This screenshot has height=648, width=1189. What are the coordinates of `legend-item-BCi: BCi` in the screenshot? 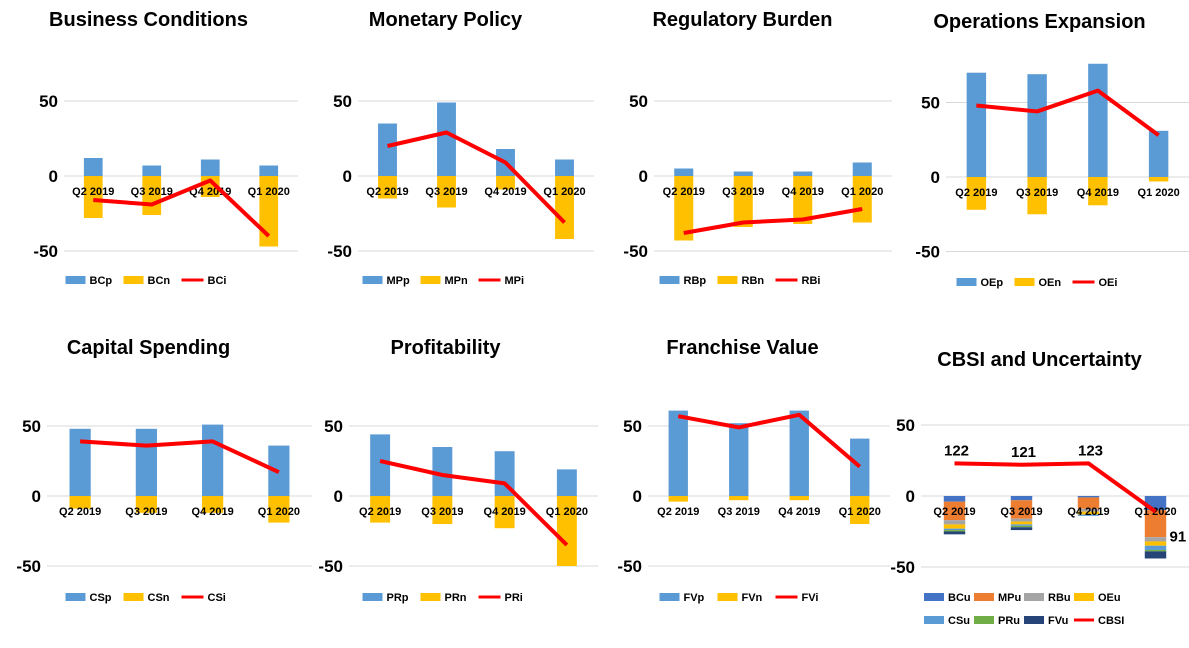 It's located at (204, 281).